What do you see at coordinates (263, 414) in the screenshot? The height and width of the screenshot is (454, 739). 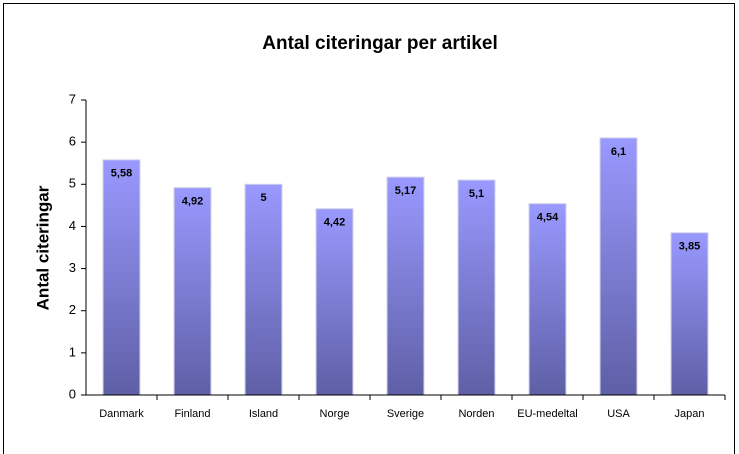 I see `x-tick-label: Island` at bounding box center [263, 414].